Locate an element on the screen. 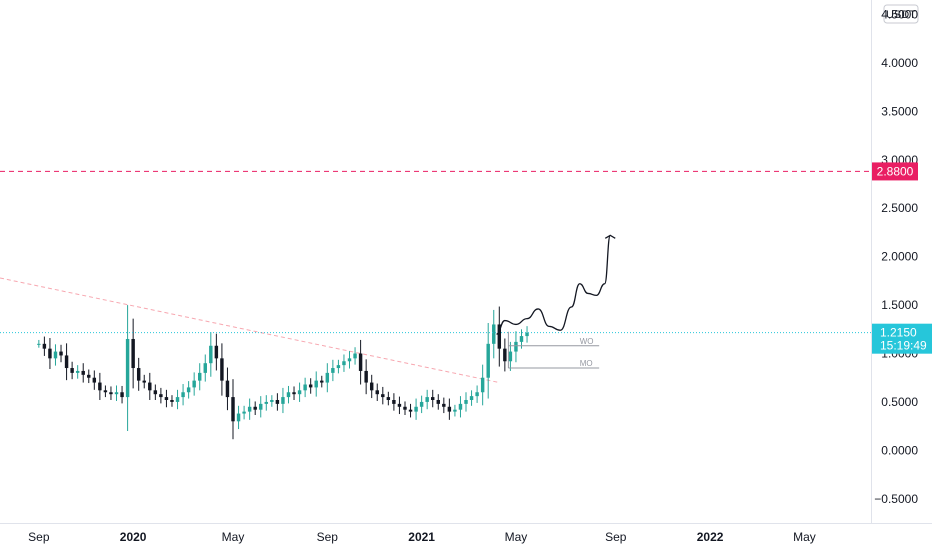  price-tick-label: 4.5000 is located at coordinates (899, 15).